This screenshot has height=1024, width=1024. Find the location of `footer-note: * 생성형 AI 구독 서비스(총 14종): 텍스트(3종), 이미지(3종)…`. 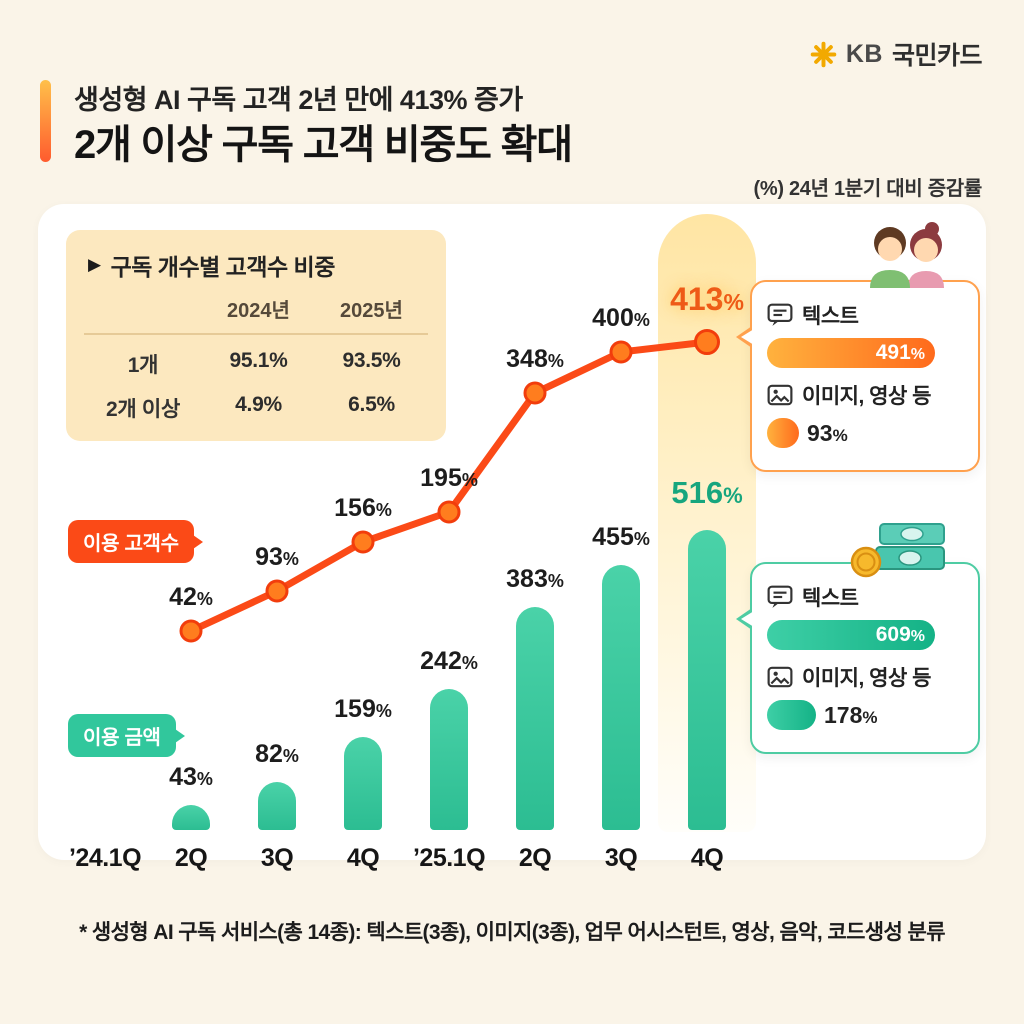

footer-note: * 생성형 AI 구독 서비스(총 14종): 텍스트(3종), 이미지(3종)… is located at coordinates (512, 932).